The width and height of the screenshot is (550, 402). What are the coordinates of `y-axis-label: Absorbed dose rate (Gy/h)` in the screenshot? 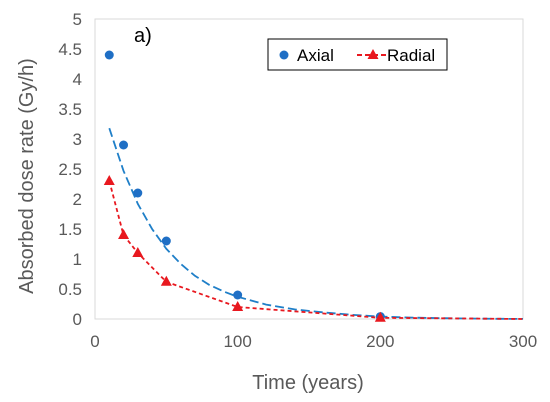 It's located at (27, 176).